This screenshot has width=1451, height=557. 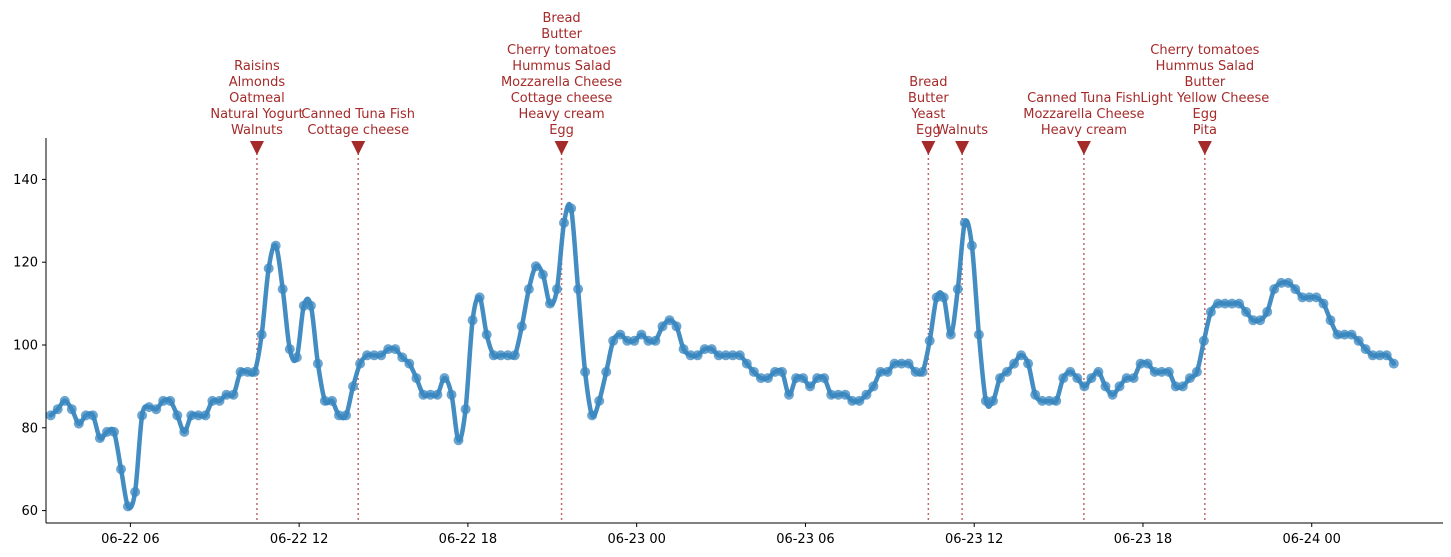 I want to click on y-tick-label-1: 80, so click(x=29, y=428).